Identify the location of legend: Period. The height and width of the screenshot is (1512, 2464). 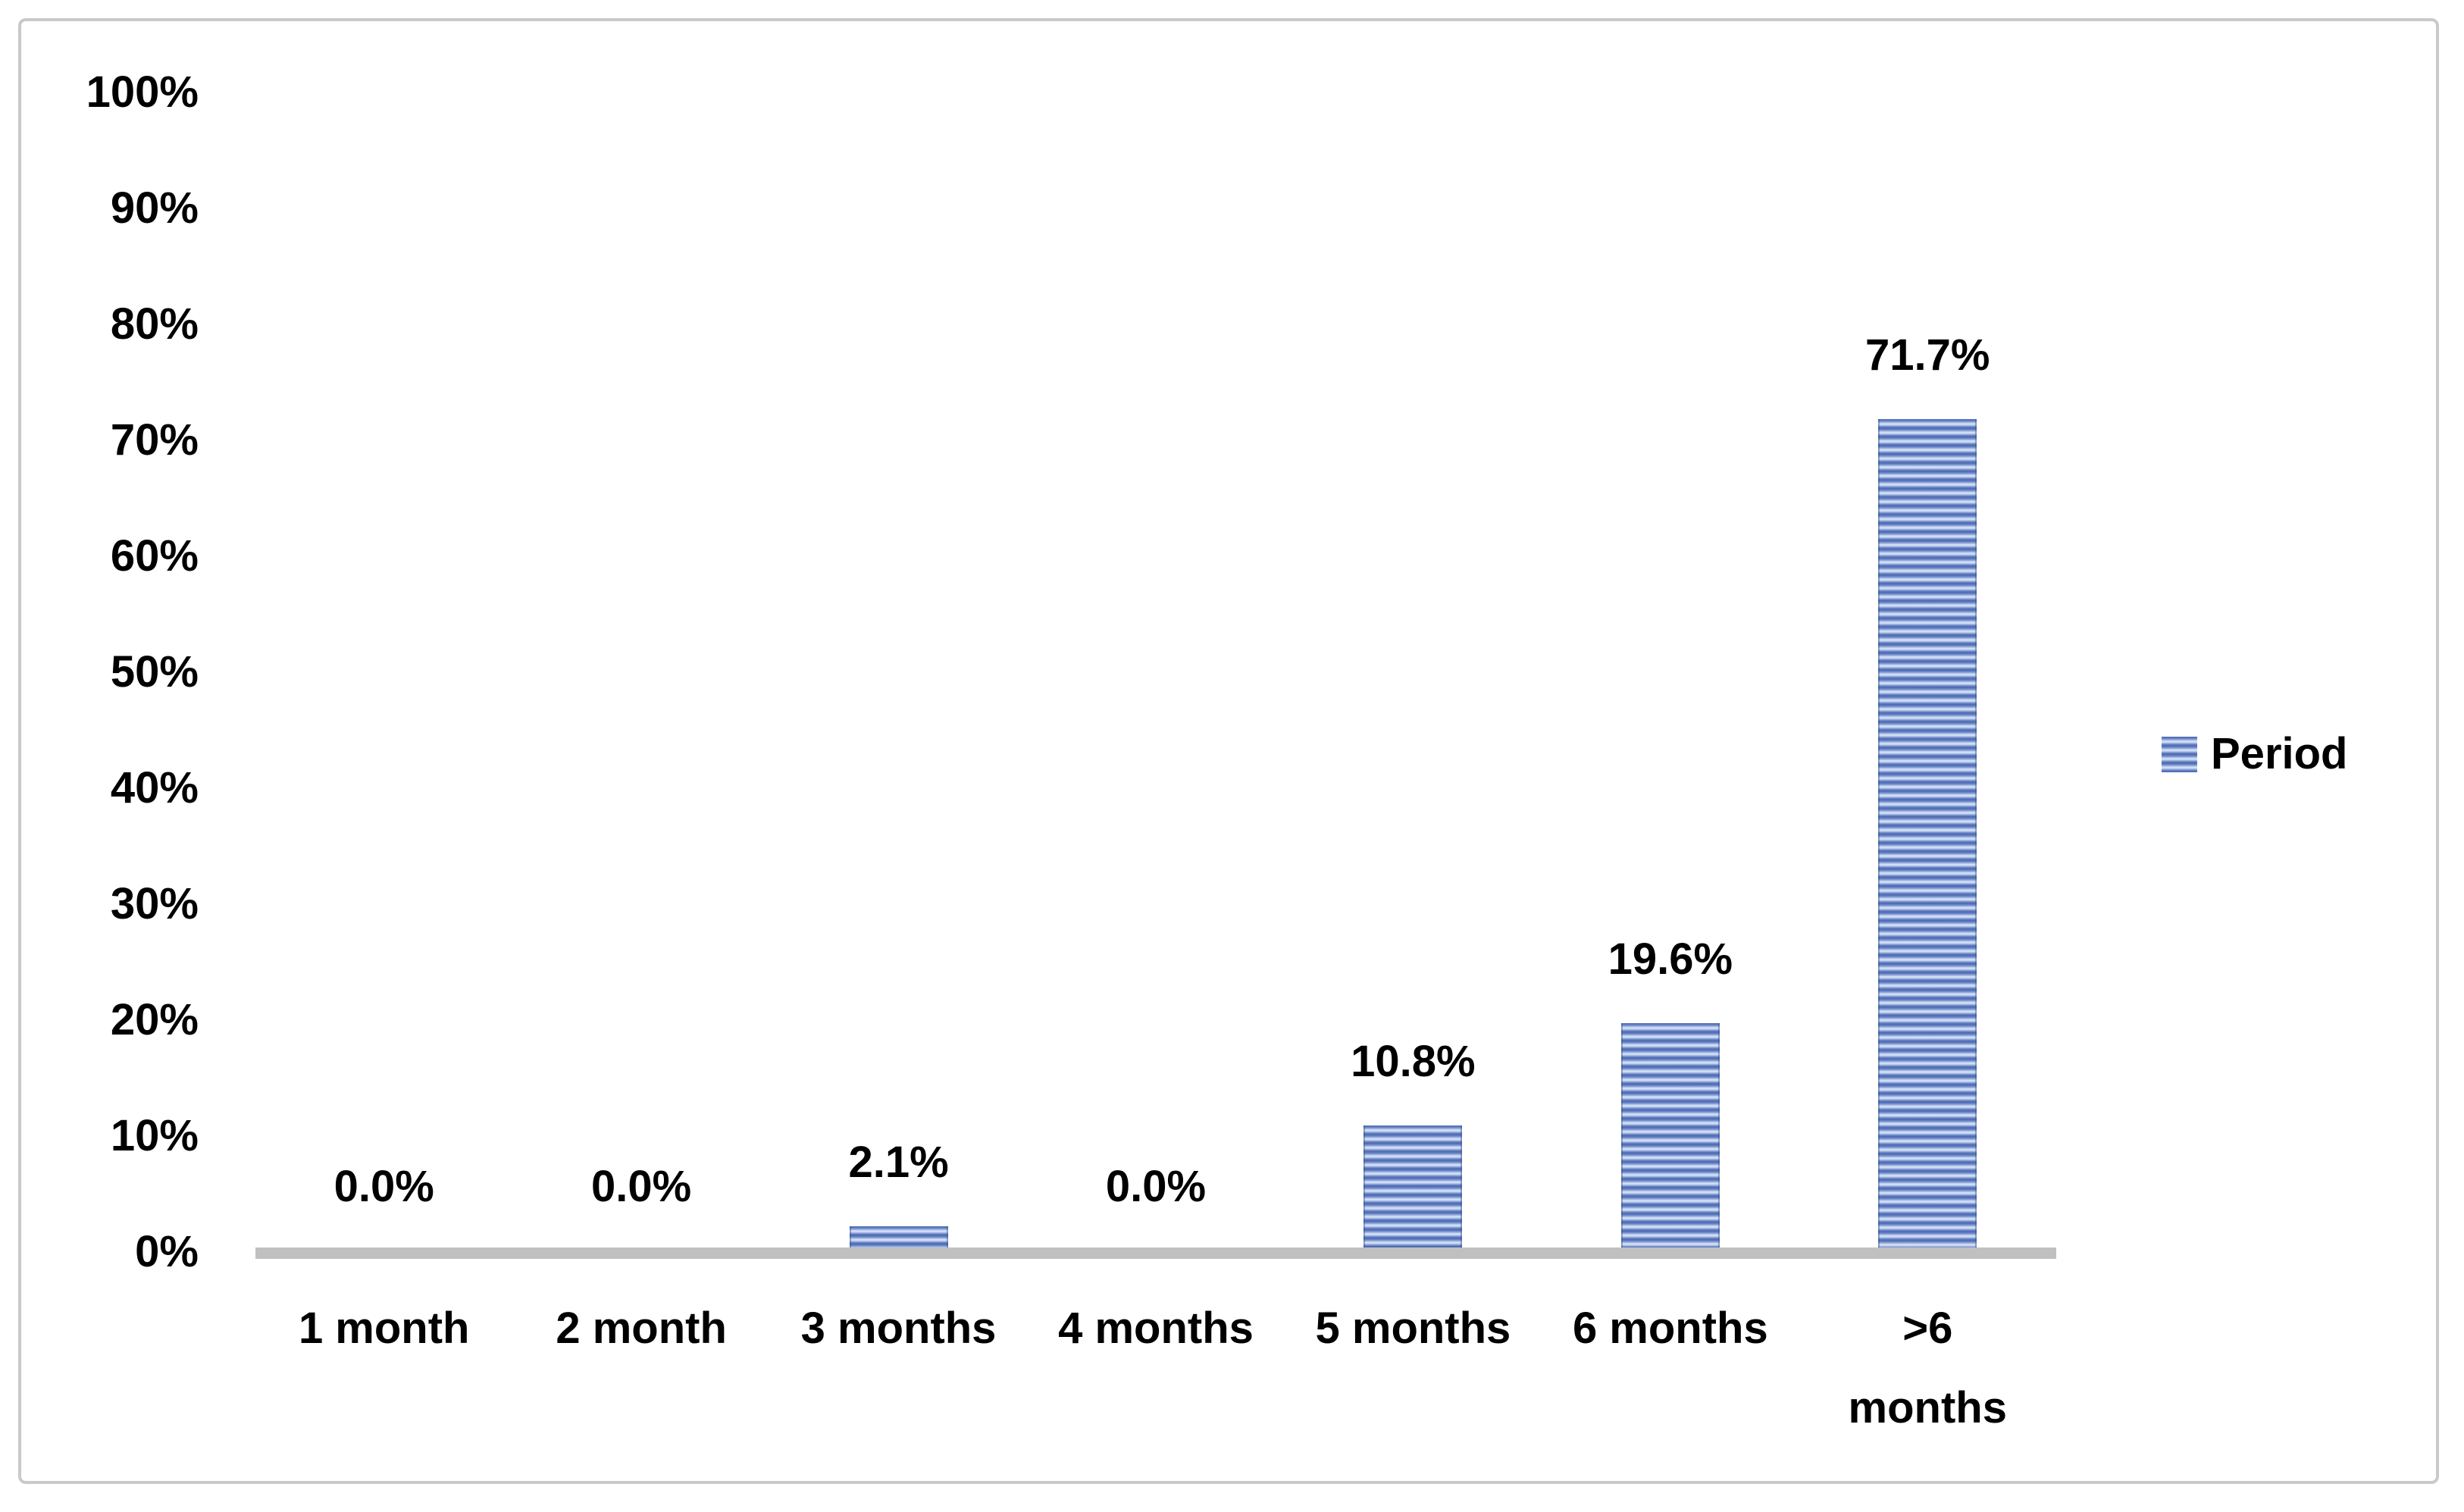
(2255, 754).